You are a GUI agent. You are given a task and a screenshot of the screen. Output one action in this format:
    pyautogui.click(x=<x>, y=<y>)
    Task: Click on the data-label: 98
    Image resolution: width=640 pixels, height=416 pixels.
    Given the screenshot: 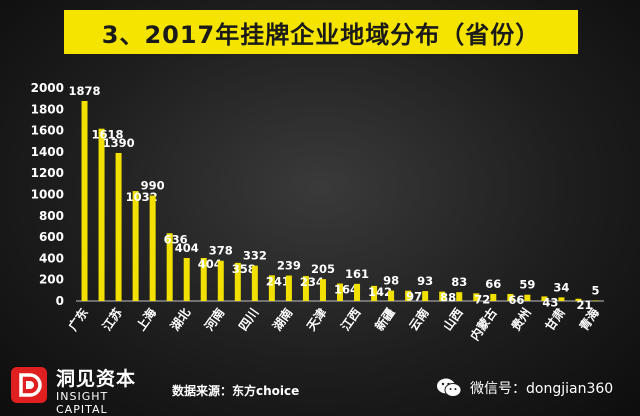 What is the action you would take?
    pyautogui.click(x=391, y=281)
    